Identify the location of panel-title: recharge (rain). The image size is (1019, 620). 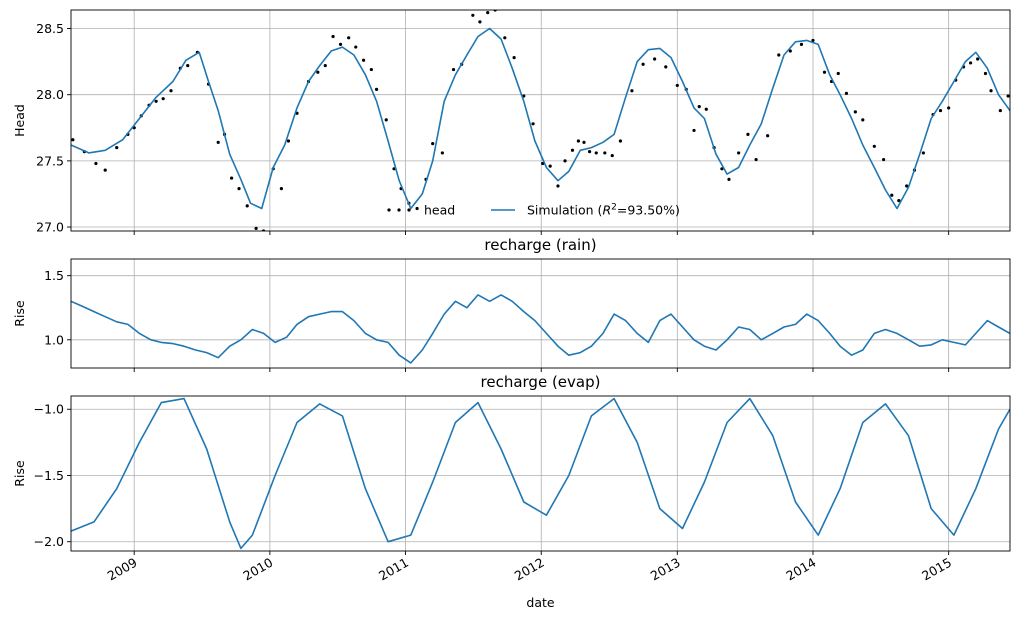
(540, 245).